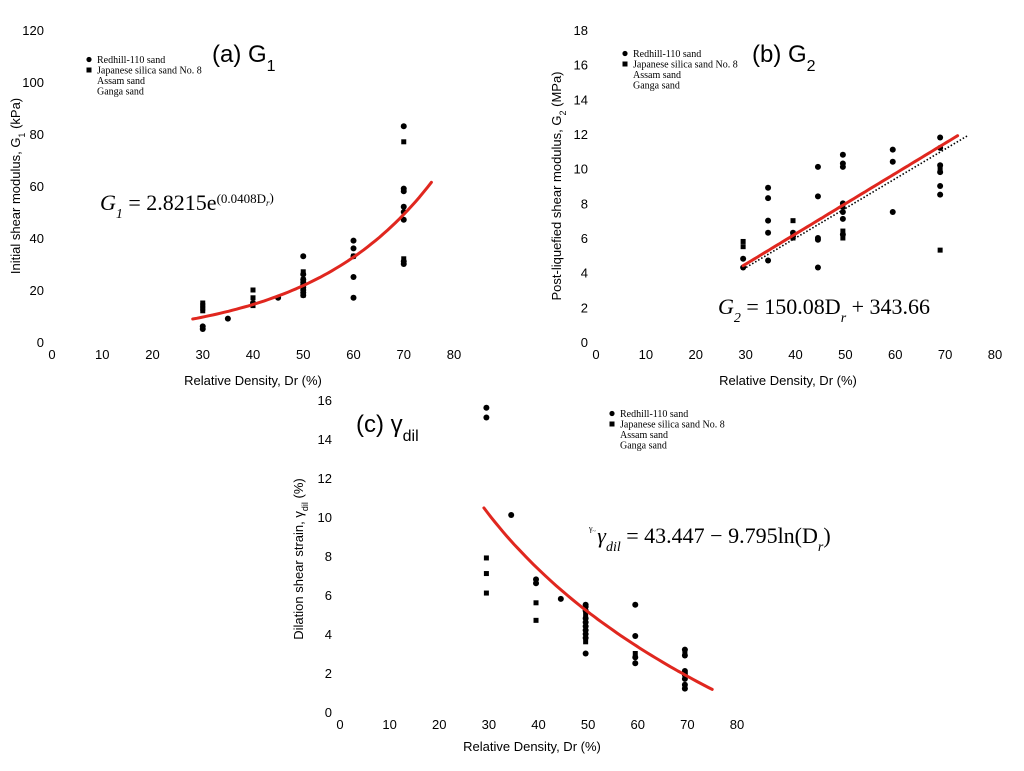 The image size is (1024, 771). I want to click on y-tick-label: 0, so click(40, 342).